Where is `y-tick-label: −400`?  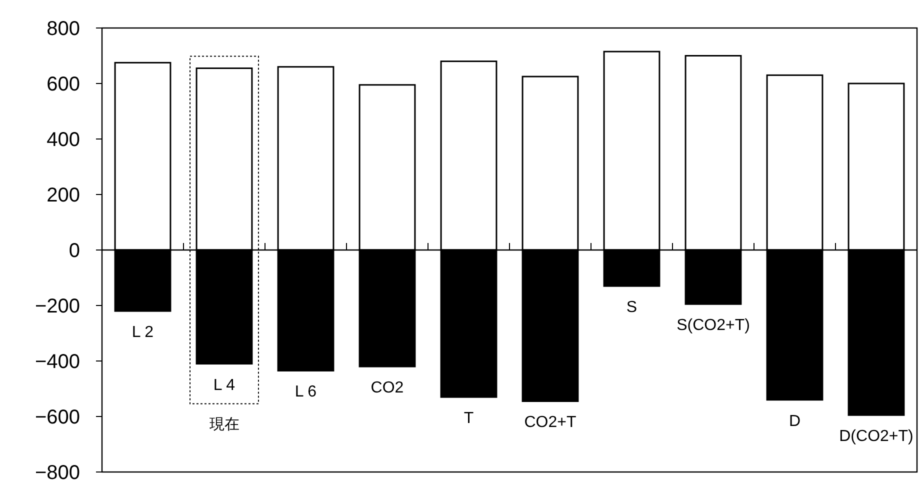 y-tick-label: −400 is located at coordinates (57, 362).